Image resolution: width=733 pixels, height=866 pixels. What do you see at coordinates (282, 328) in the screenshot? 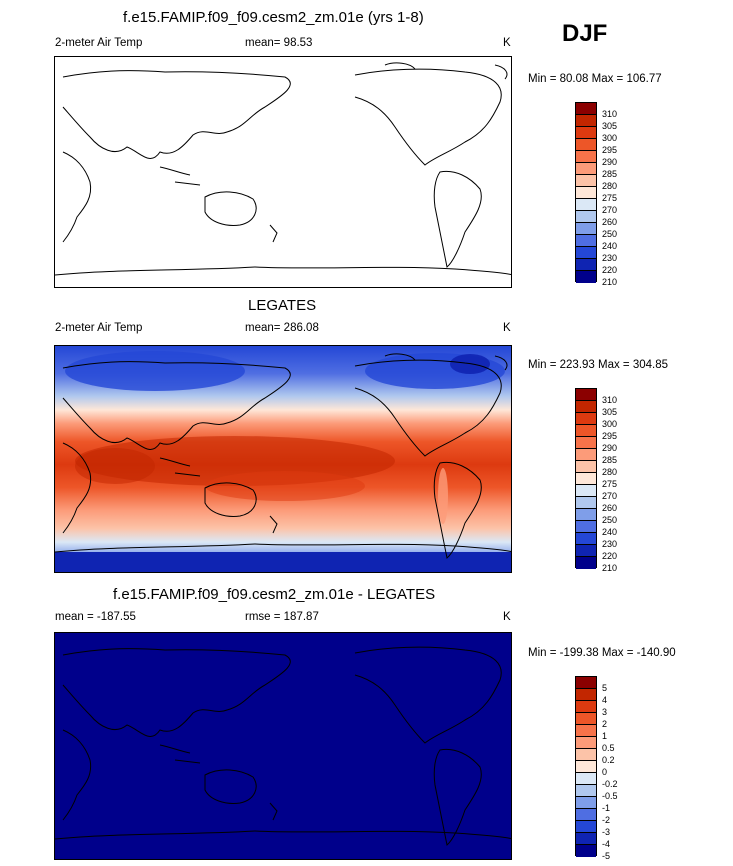
I see `panel-2-mean-label: mean= 286.08` at bounding box center [282, 328].